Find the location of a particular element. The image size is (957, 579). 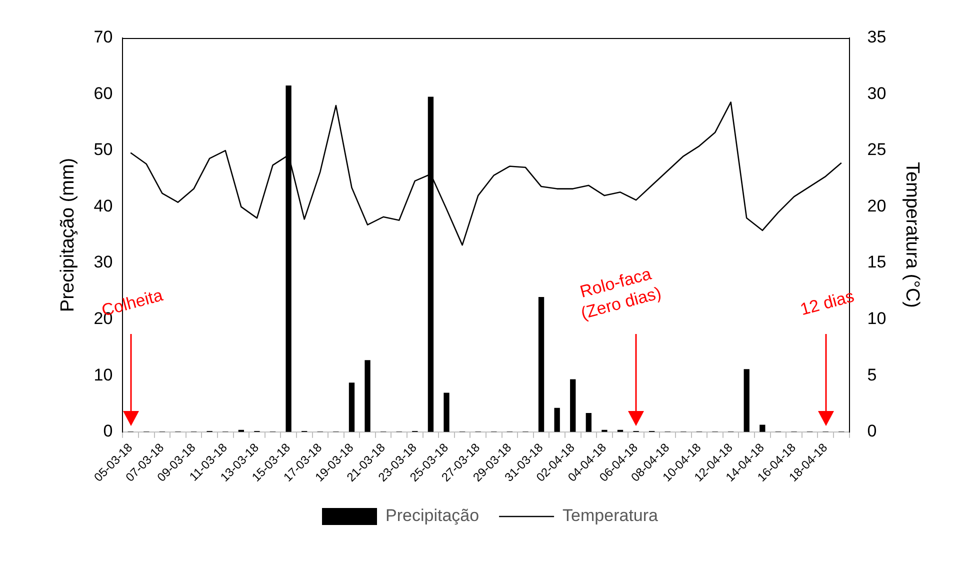

ref-line-label: Rolo-faca (Zero dias) is located at coordinates (621, 293).